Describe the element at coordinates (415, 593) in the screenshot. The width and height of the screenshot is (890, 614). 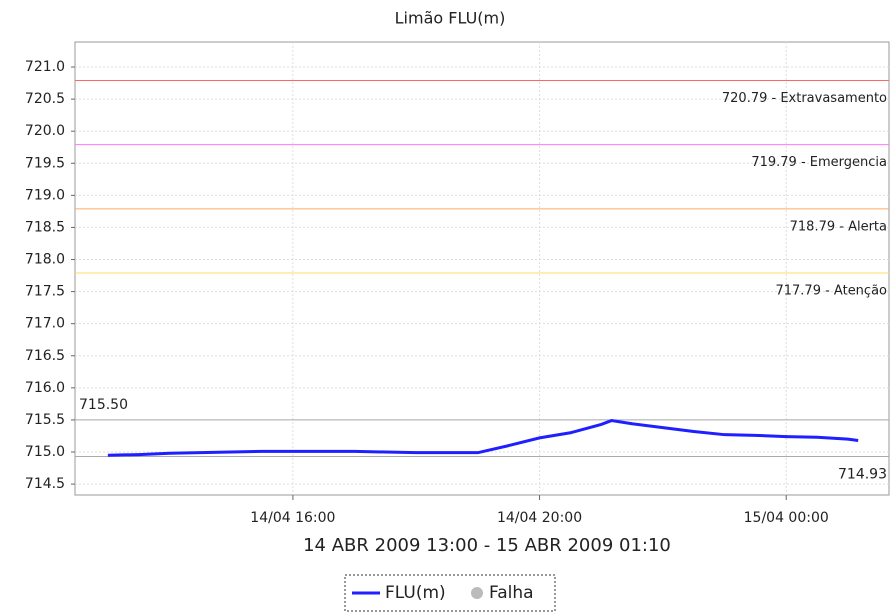
I see `legend-label: FLU(m)` at that location.